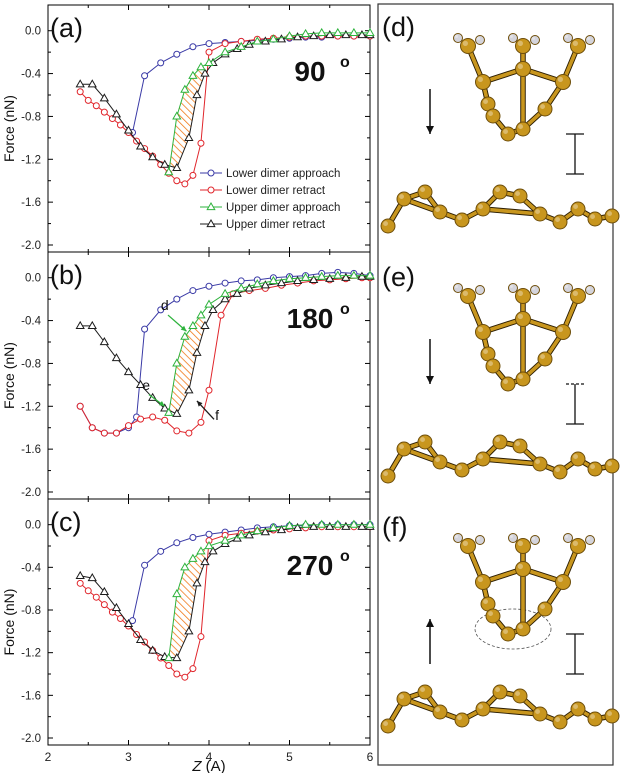 This screenshot has height=778, width=620. Describe the element at coordinates (31, 203) in the screenshot. I see `y-tick-label: -1.6` at that location.